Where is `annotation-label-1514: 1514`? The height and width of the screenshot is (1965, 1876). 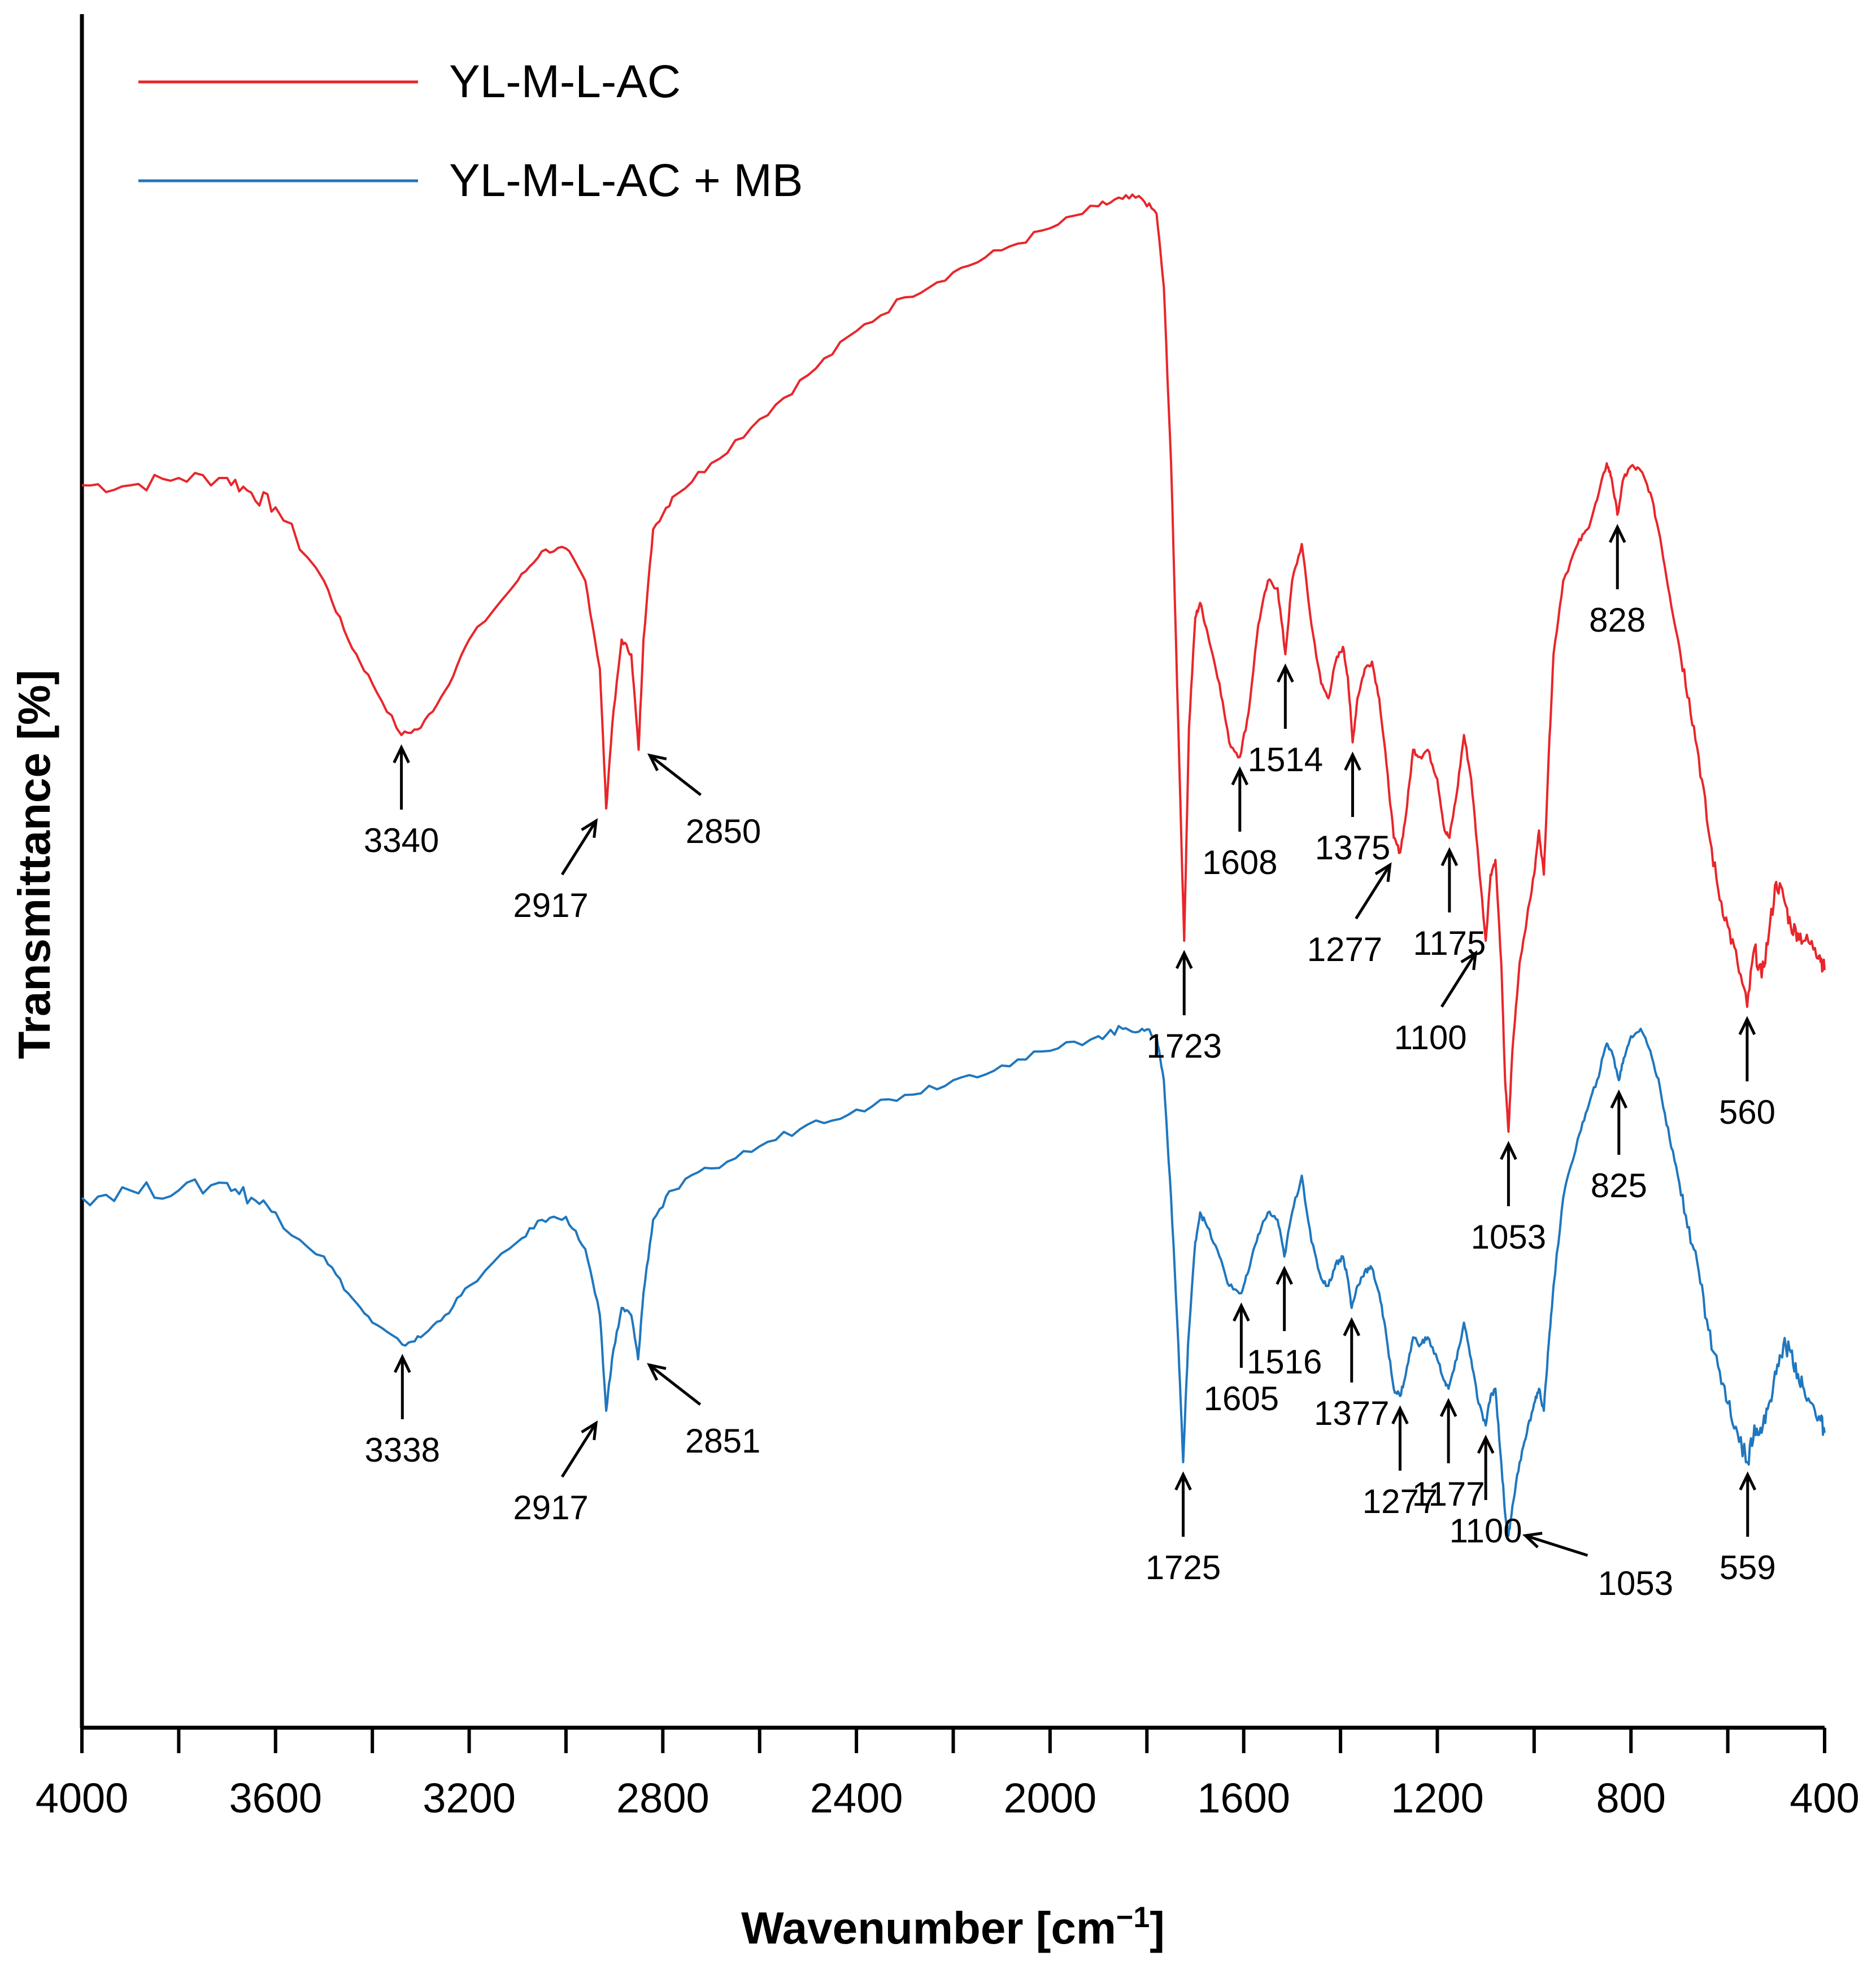 annotation-label-1514: 1514 is located at coordinates (1285, 760).